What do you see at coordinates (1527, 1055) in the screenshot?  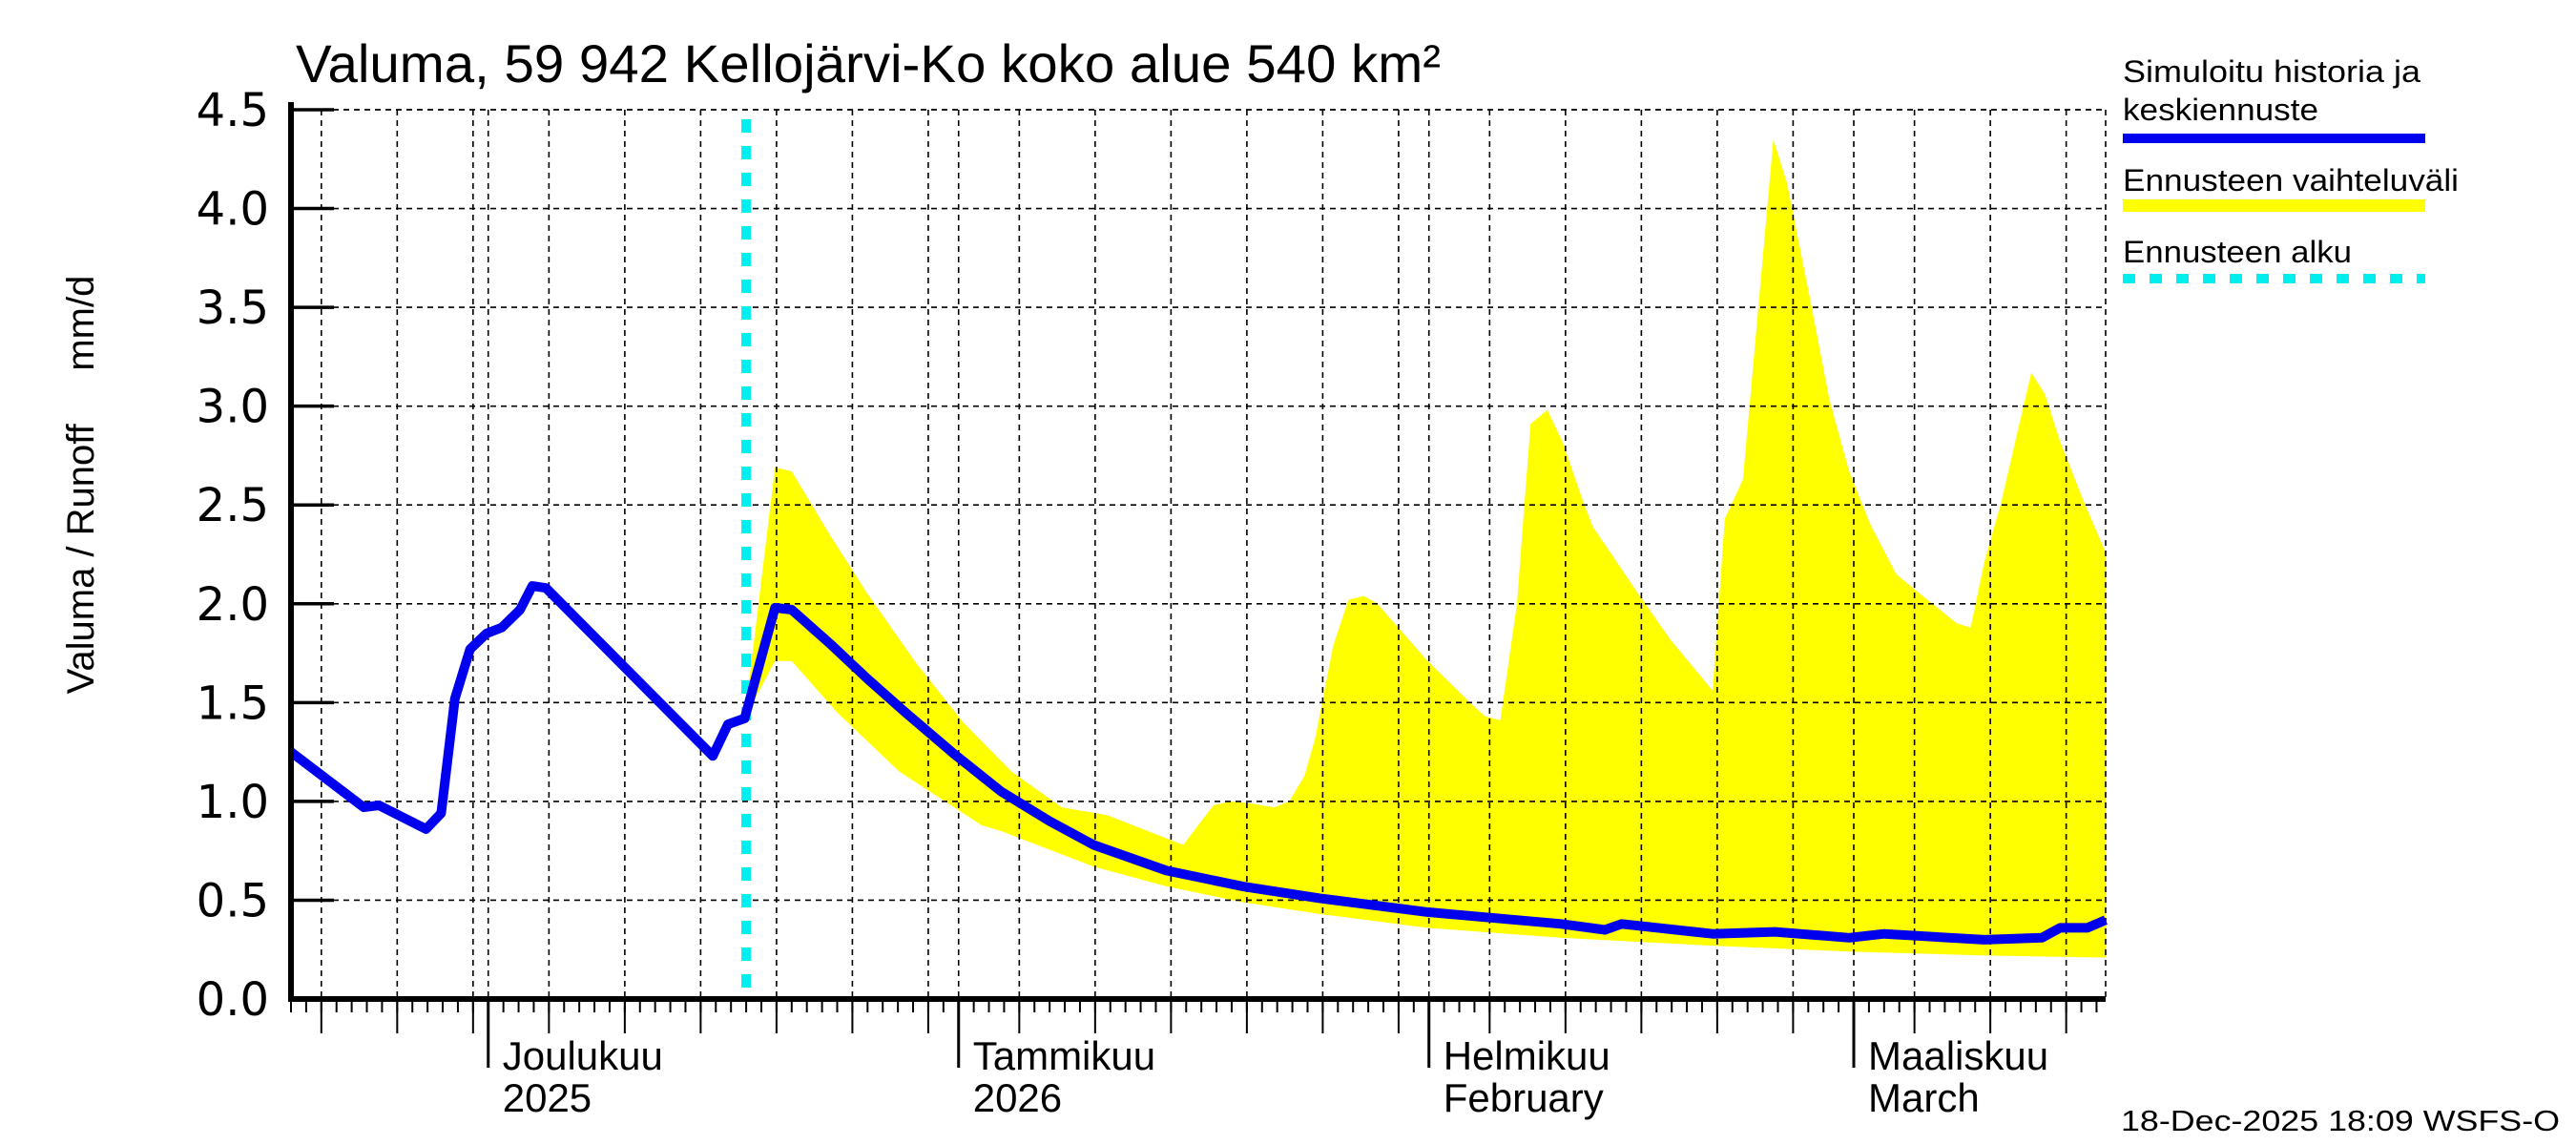 I see `month-label: Helmikuu` at bounding box center [1527, 1055].